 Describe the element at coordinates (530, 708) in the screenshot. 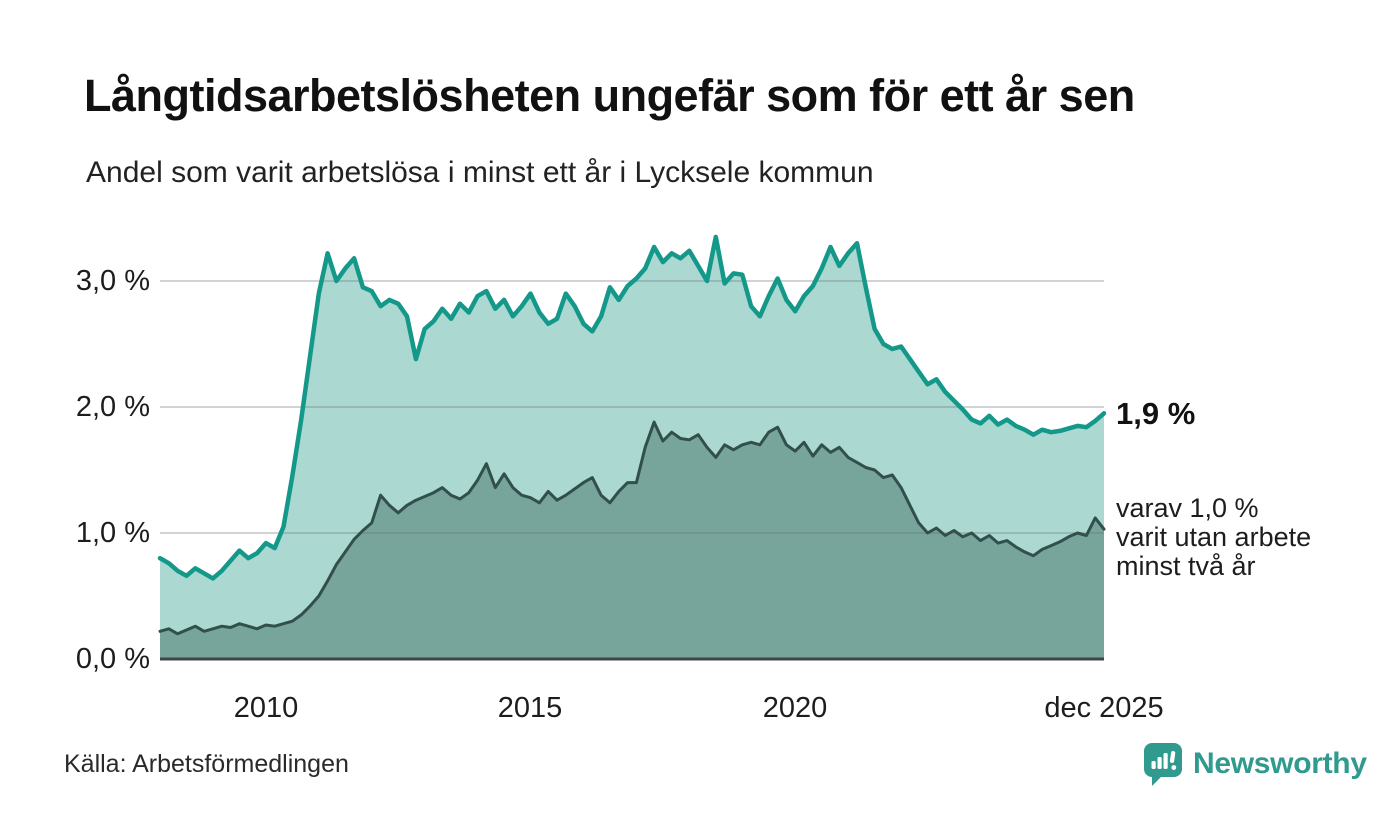

I see `x-axis-tick-2015: 2015` at that location.